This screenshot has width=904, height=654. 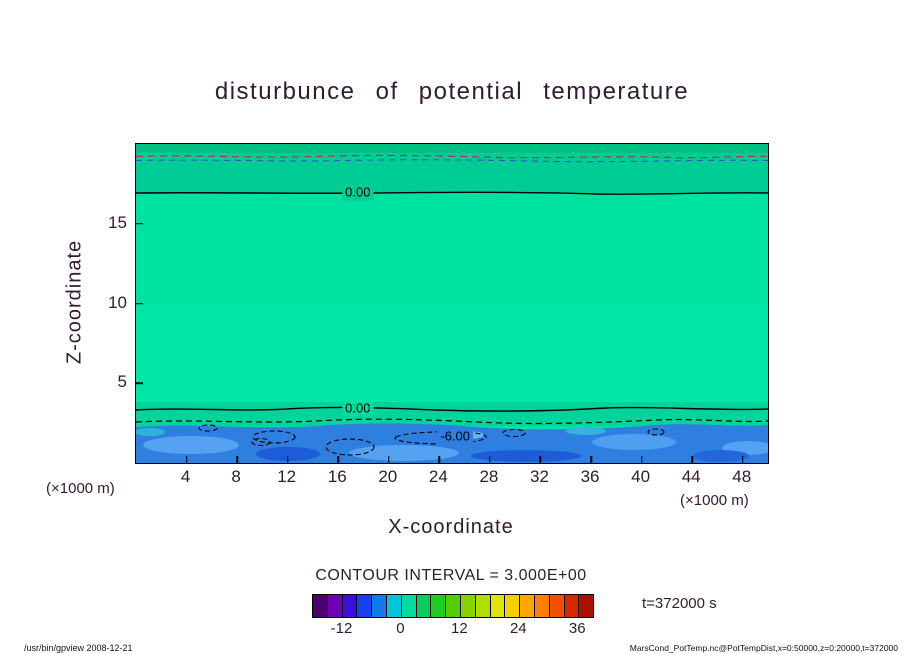 What do you see at coordinates (438, 476) in the screenshot?
I see `x-tick-label: 24` at bounding box center [438, 476].